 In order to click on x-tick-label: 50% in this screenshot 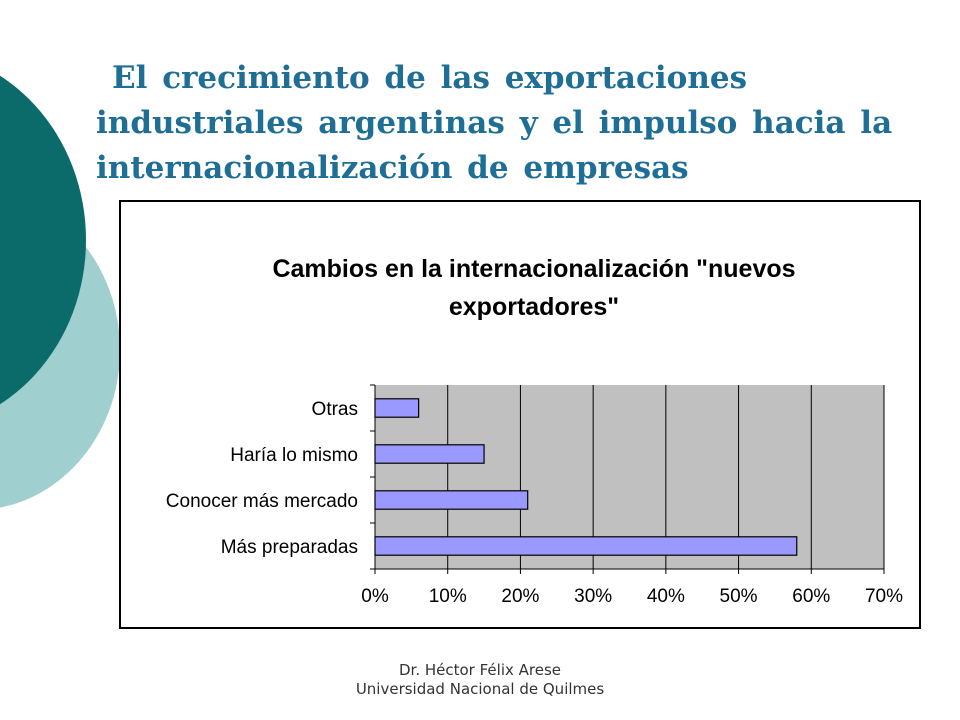, I will do `click(739, 596)`.